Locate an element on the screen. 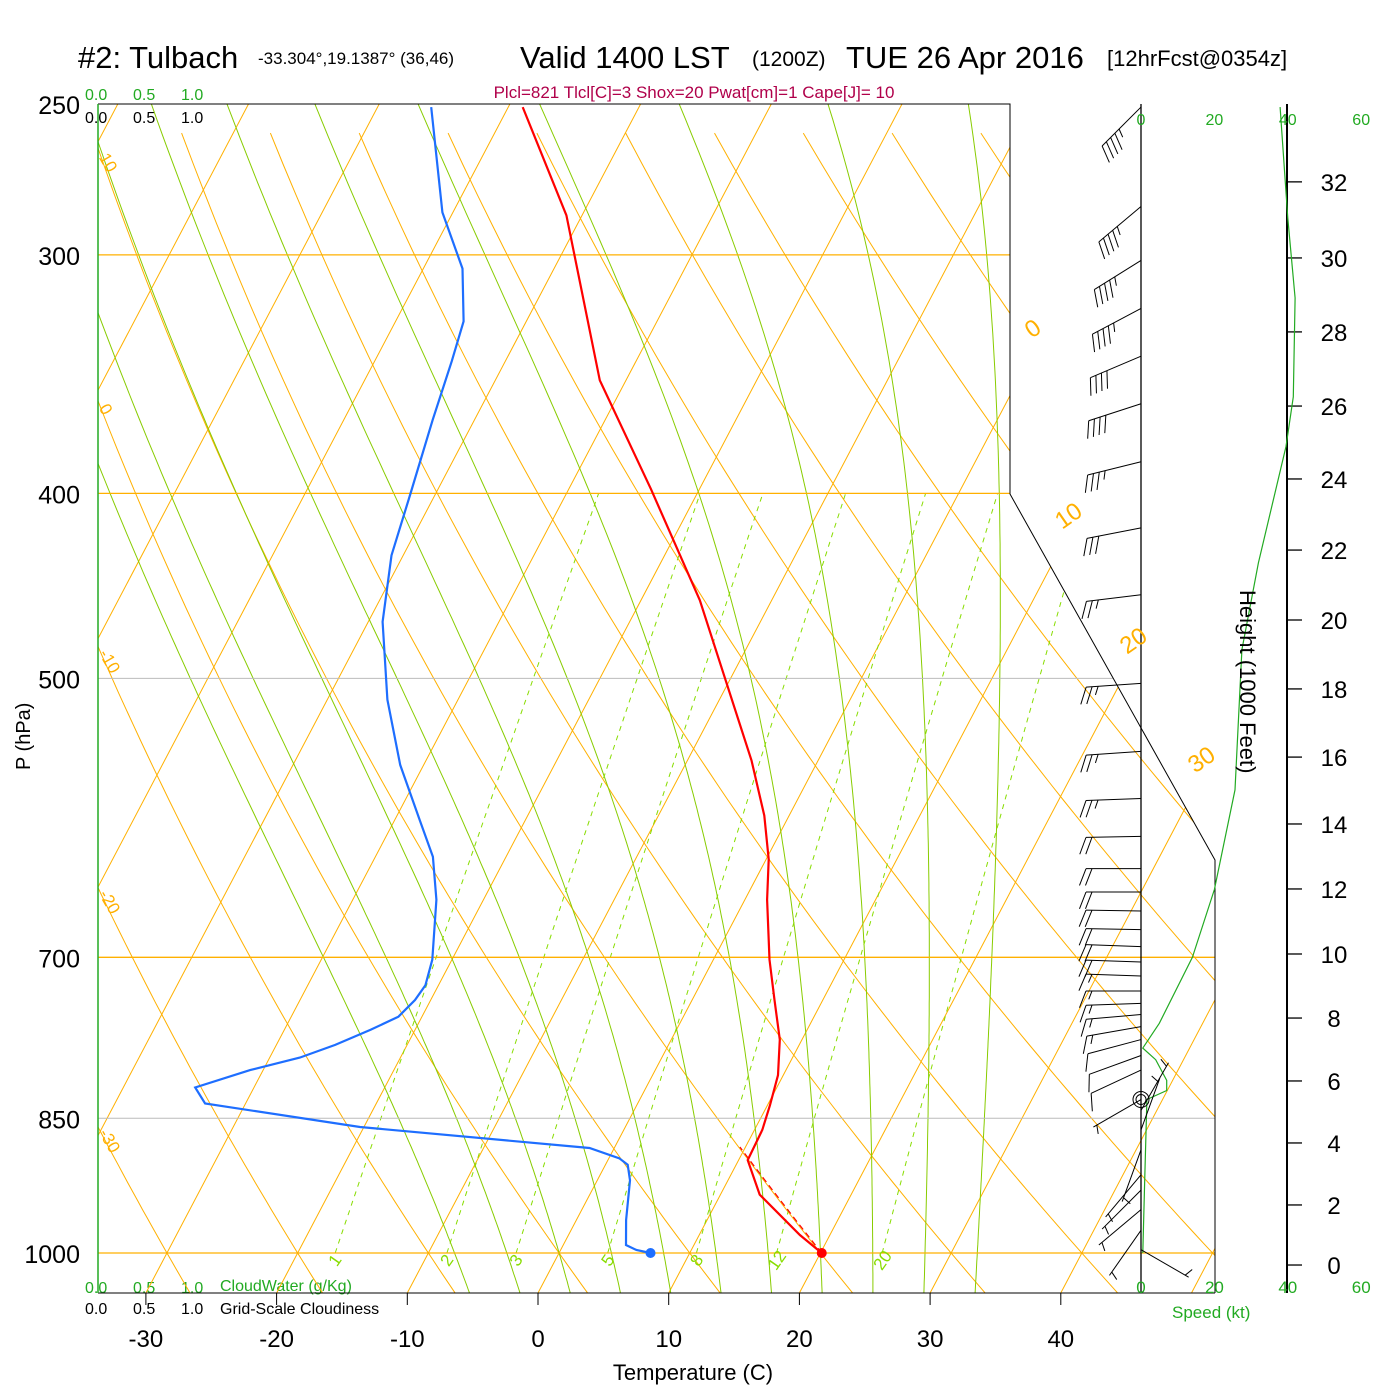 This screenshot has width=1400, height=1400. x-tick-label: -10 is located at coordinates (407, 1339).